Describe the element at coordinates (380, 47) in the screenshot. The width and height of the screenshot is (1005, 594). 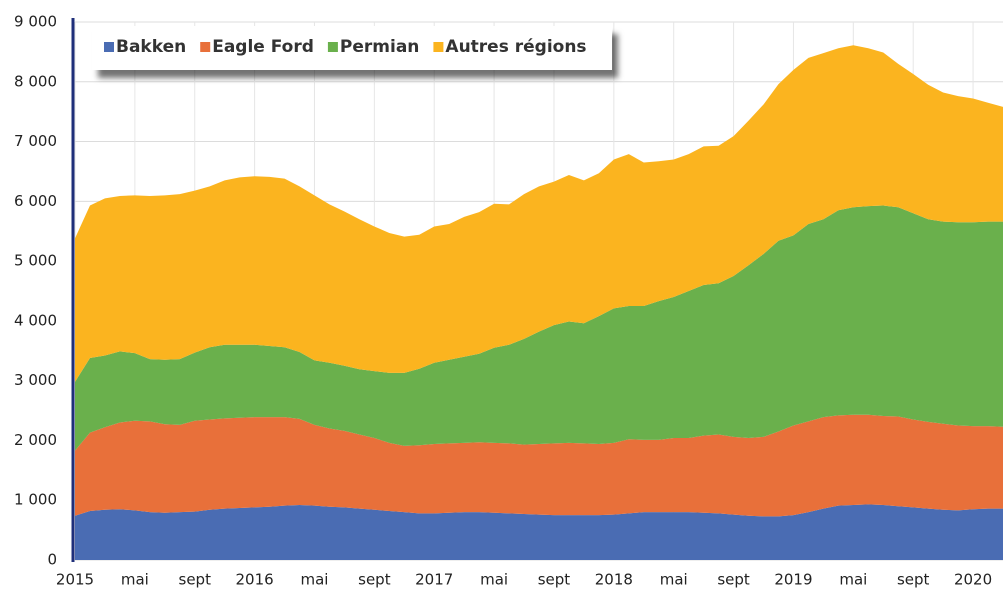
I see `legend-label: Permian` at that location.